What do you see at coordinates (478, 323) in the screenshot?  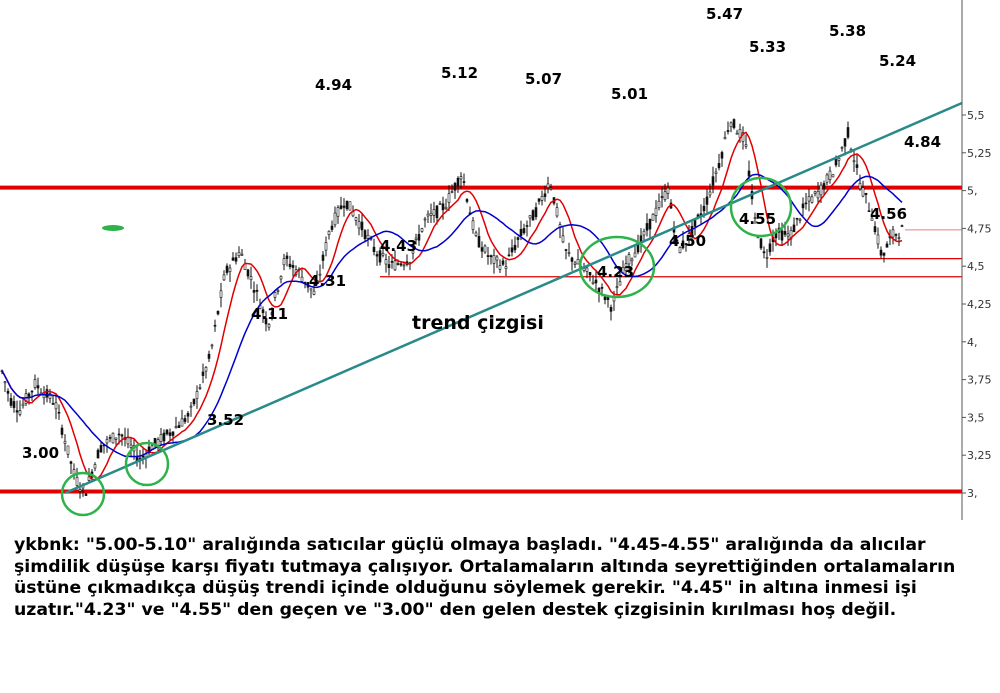 I see `trend-line-label: trend çizgisi` at bounding box center [478, 323].